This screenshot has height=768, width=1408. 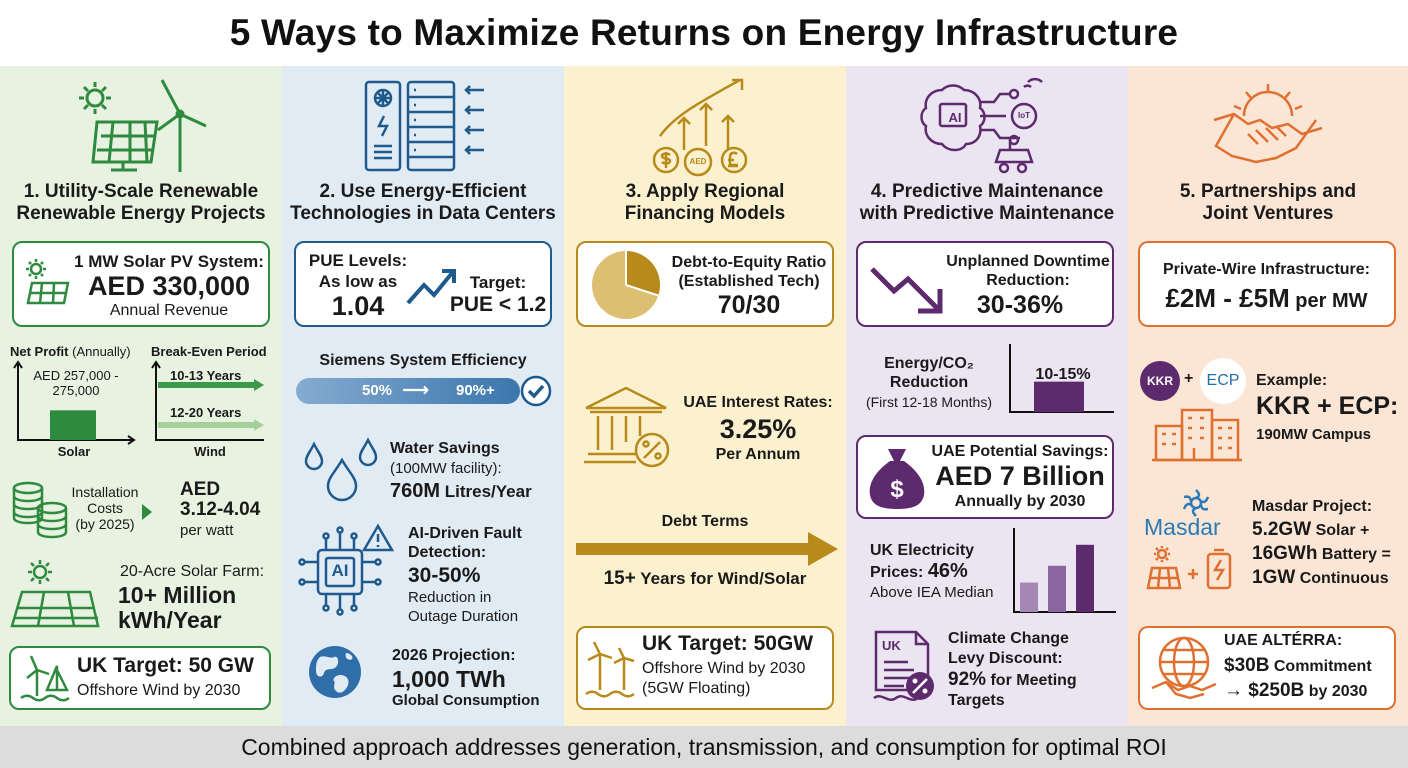 I want to click on levy-uk-label: UK, so click(x=891, y=645).